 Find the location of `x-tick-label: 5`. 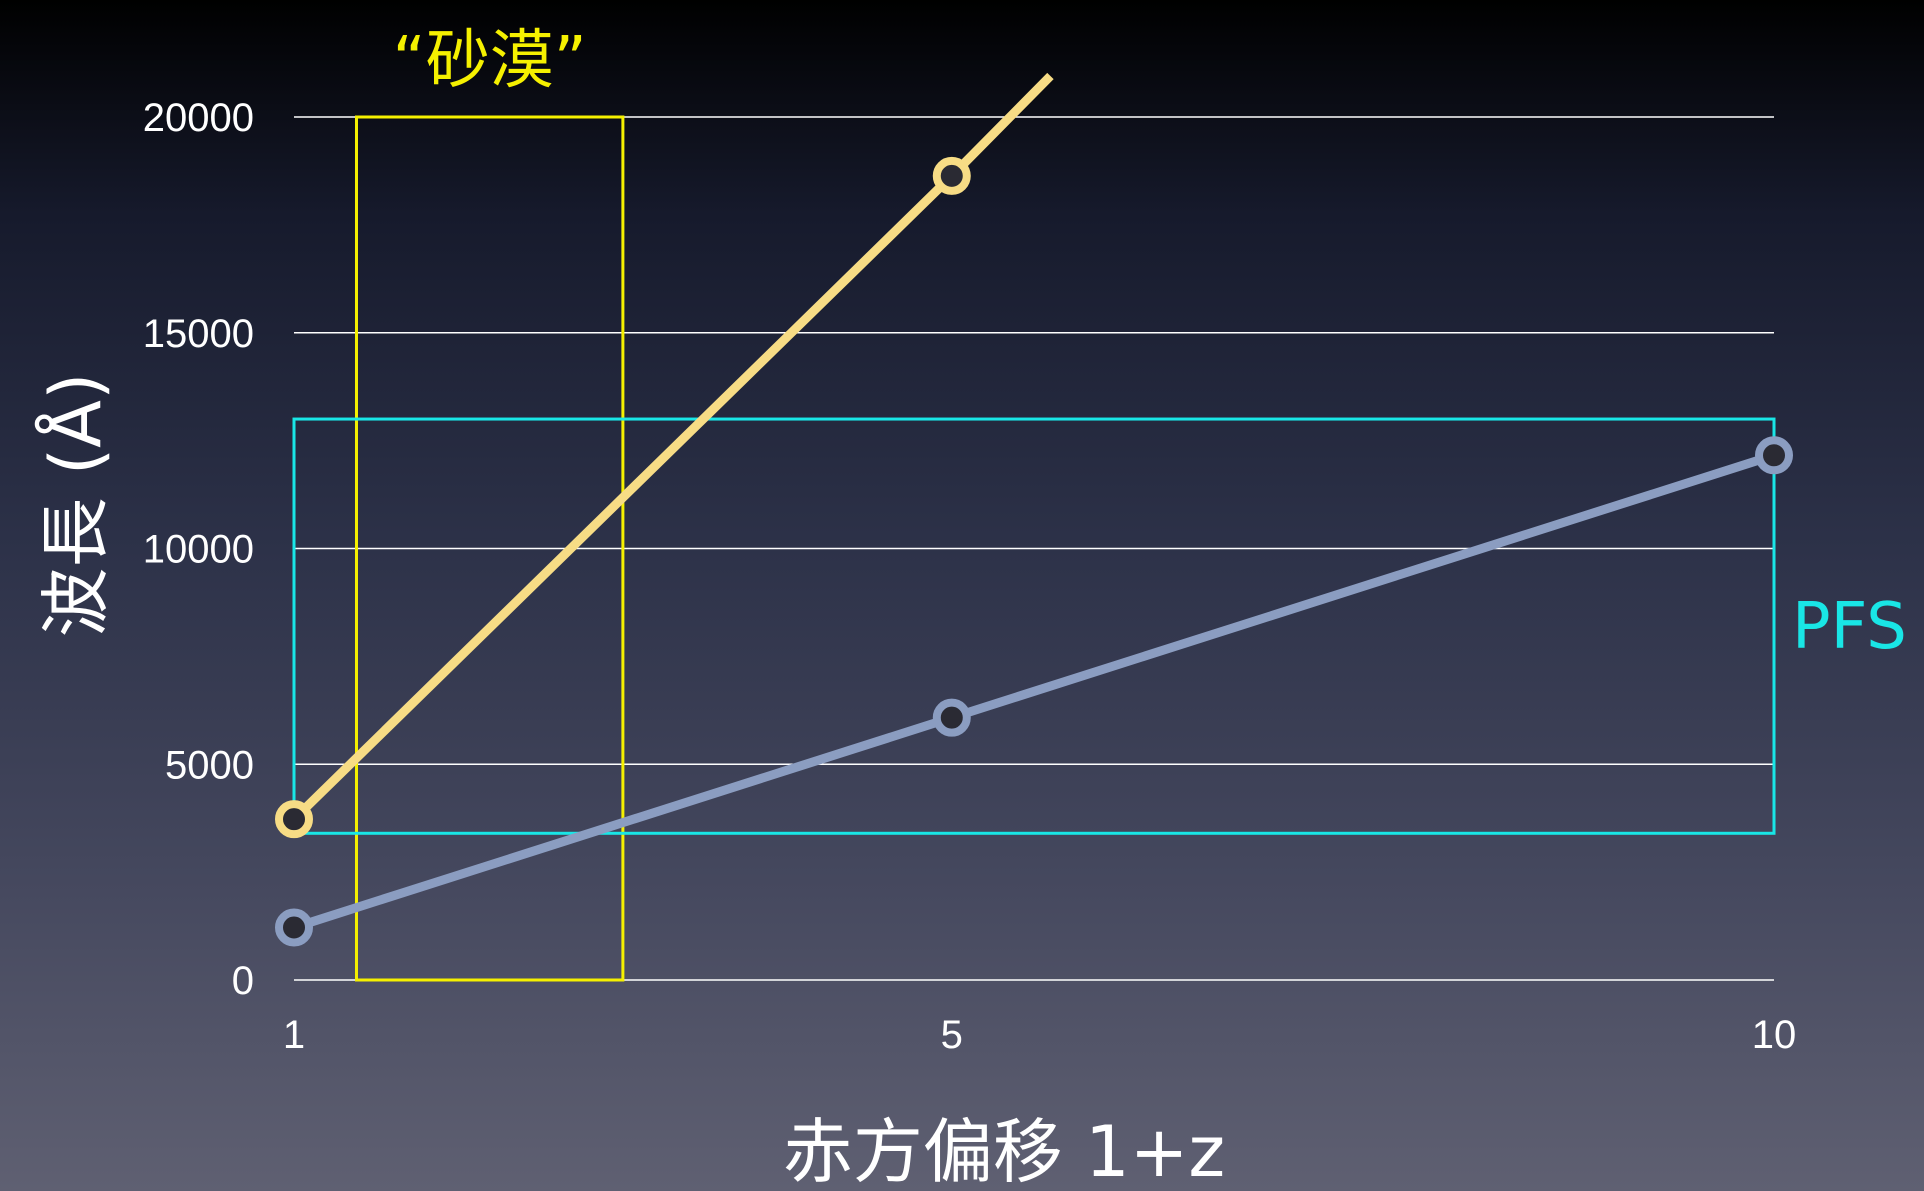

x-tick-label: 5 is located at coordinates (952, 1035).